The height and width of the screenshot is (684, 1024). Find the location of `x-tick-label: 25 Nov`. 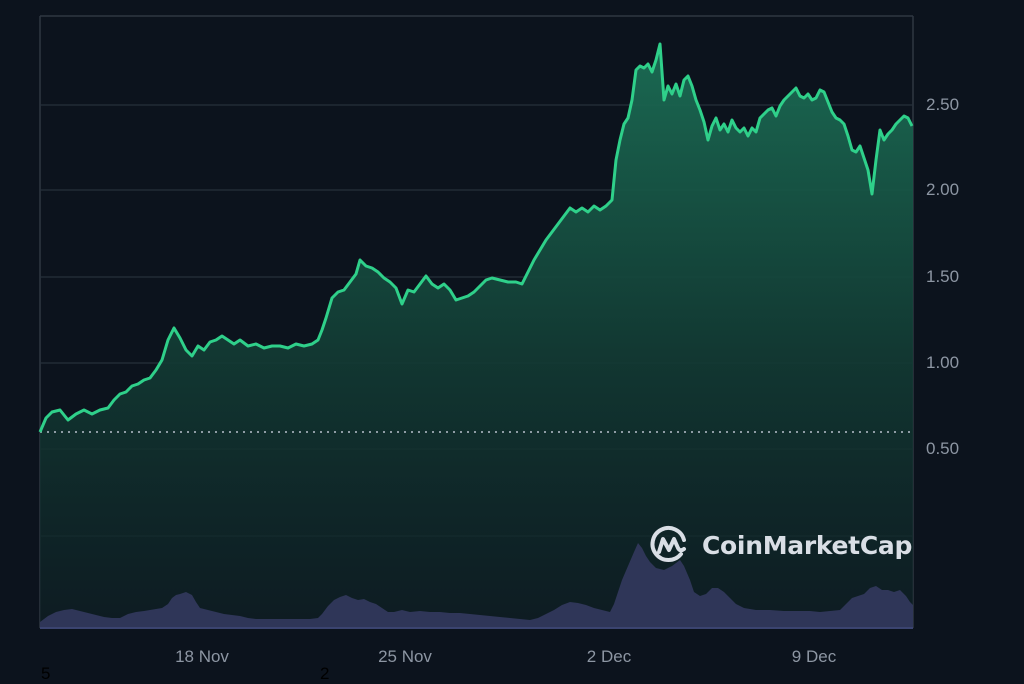

x-tick-label: 25 Nov is located at coordinates (405, 656).